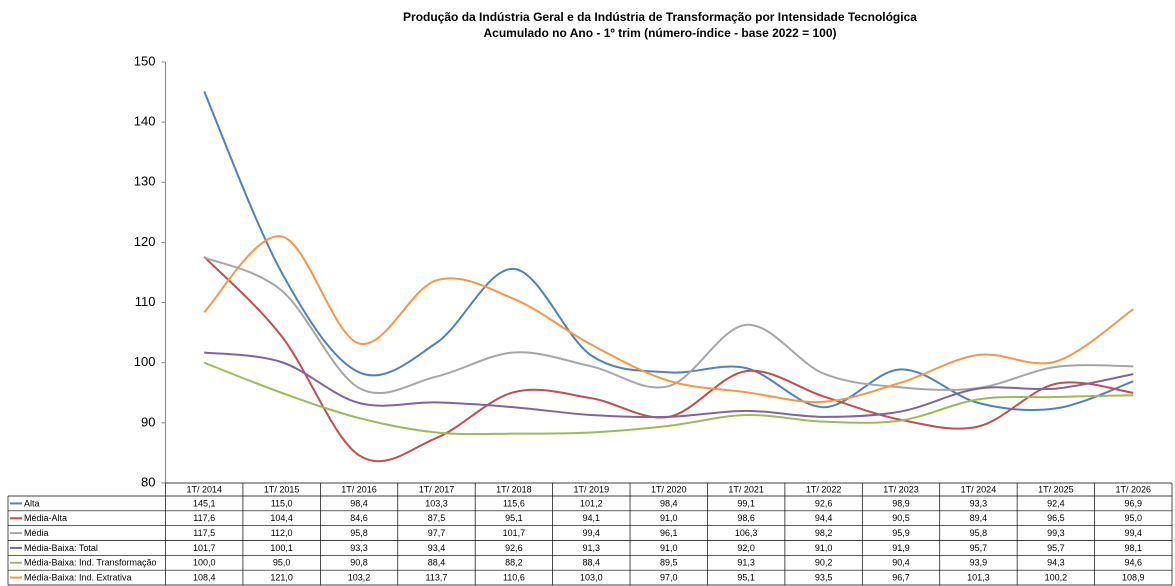 This screenshot has width=1175, height=586. Describe the element at coordinates (901, 563) in the screenshot. I see `table-value: 90,4` at that location.